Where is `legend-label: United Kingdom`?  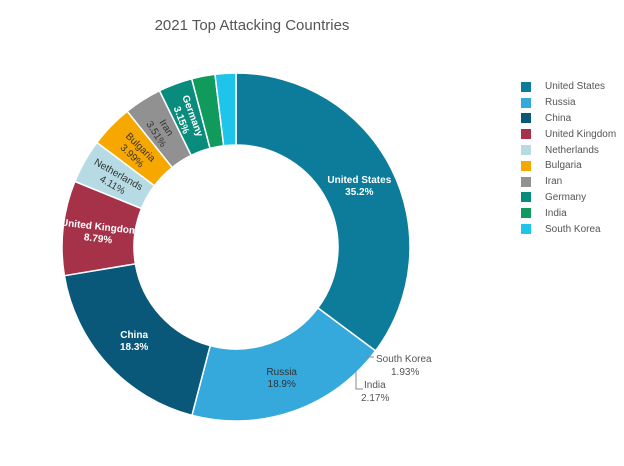
legend-label: United Kingdom is located at coordinates (581, 134).